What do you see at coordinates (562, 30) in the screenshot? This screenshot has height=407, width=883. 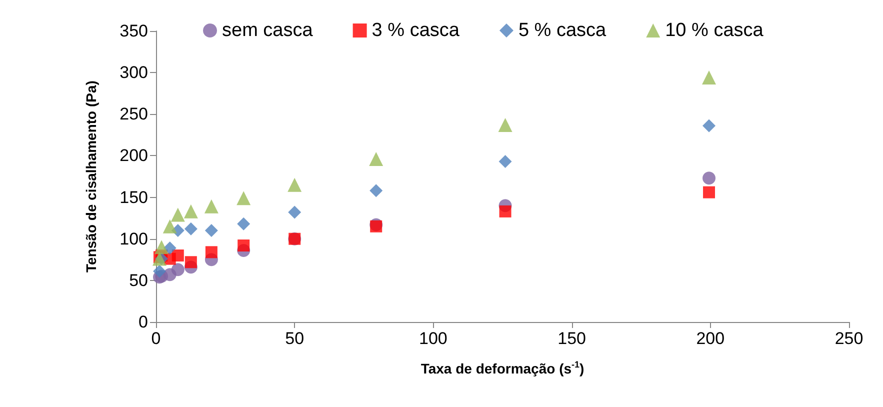 I see `legend-label: 5 % casca` at bounding box center [562, 30].